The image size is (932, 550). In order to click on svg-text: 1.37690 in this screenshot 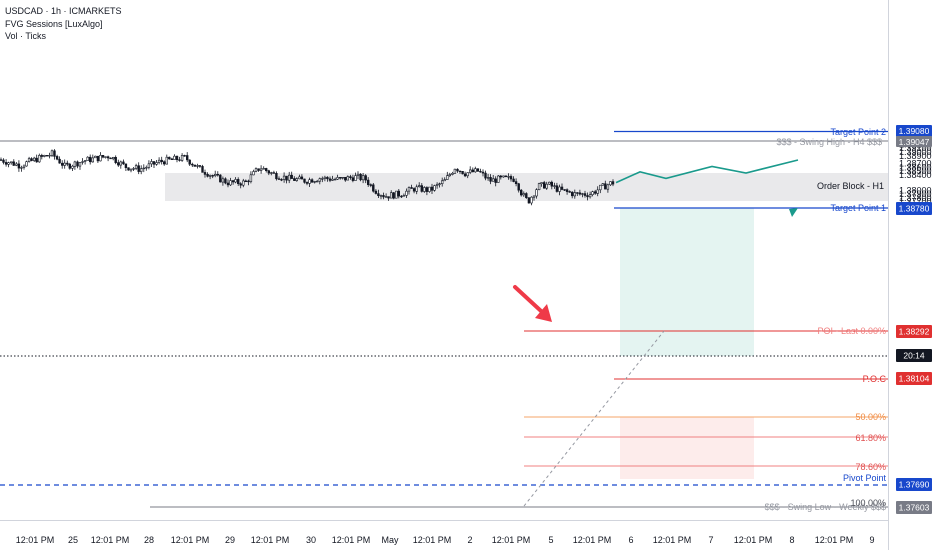, I will do `click(914, 485)`.